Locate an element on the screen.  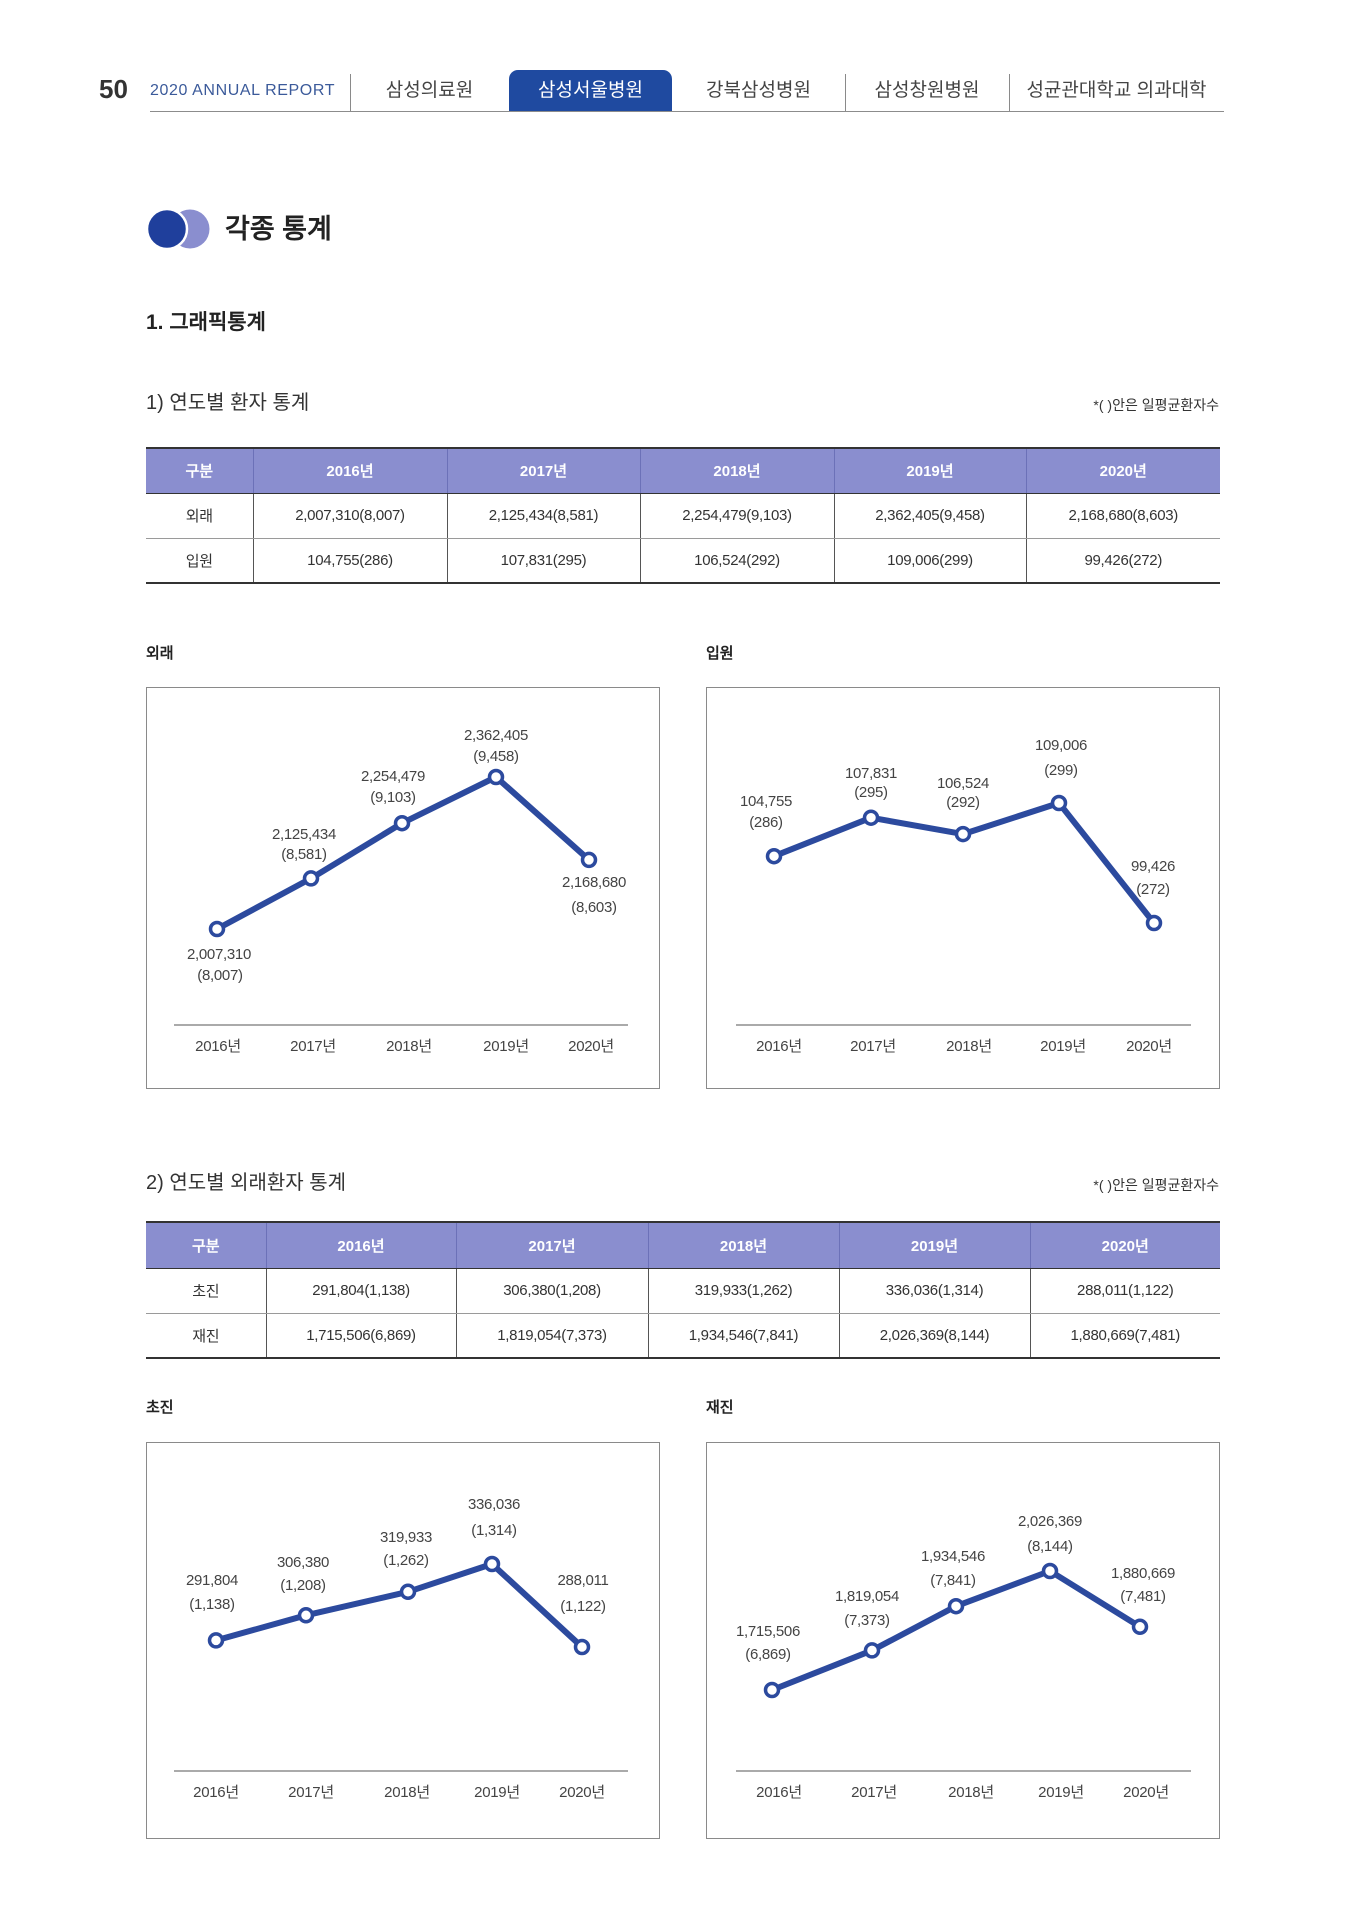
report-title: 2020 ANNUAL REPORT is located at coordinates (243, 90).